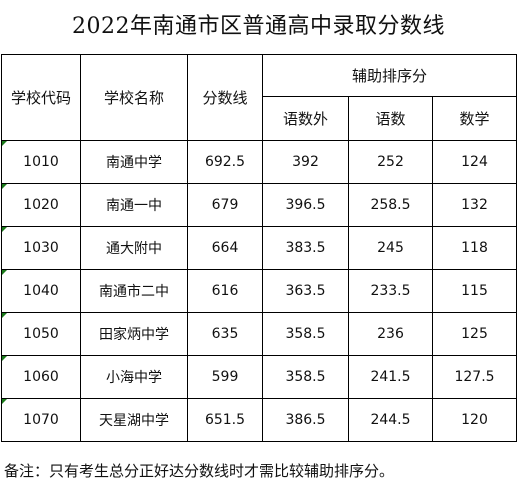 The image size is (517, 487). Describe the element at coordinates (225, 291) in the screenshot. I see `cutoff-score-cell: 616` at that location.